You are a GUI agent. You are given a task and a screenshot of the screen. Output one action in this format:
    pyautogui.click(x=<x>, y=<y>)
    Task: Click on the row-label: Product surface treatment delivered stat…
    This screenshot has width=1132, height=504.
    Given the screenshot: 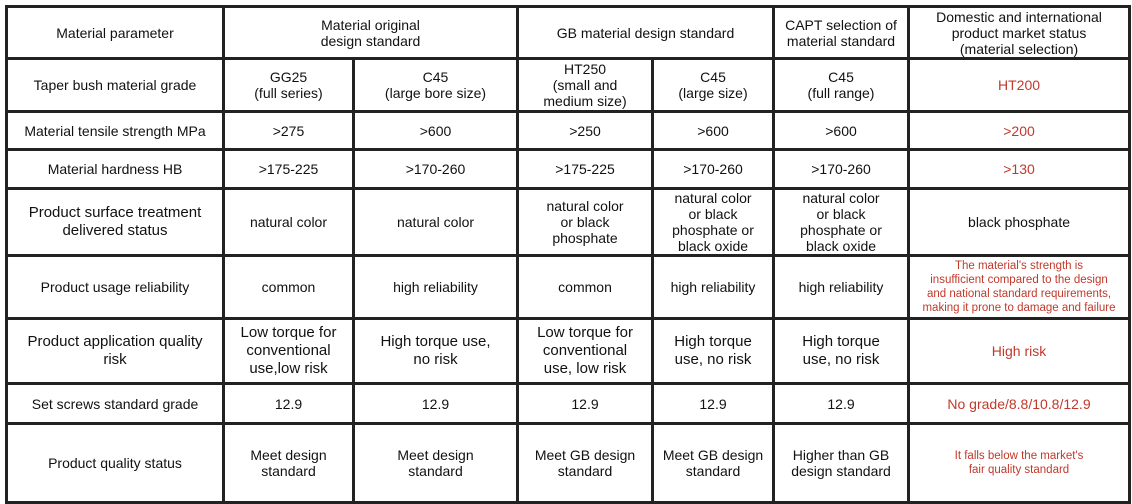 What is the action you would take?
    pyautogui.click(x=115, y=222)
    